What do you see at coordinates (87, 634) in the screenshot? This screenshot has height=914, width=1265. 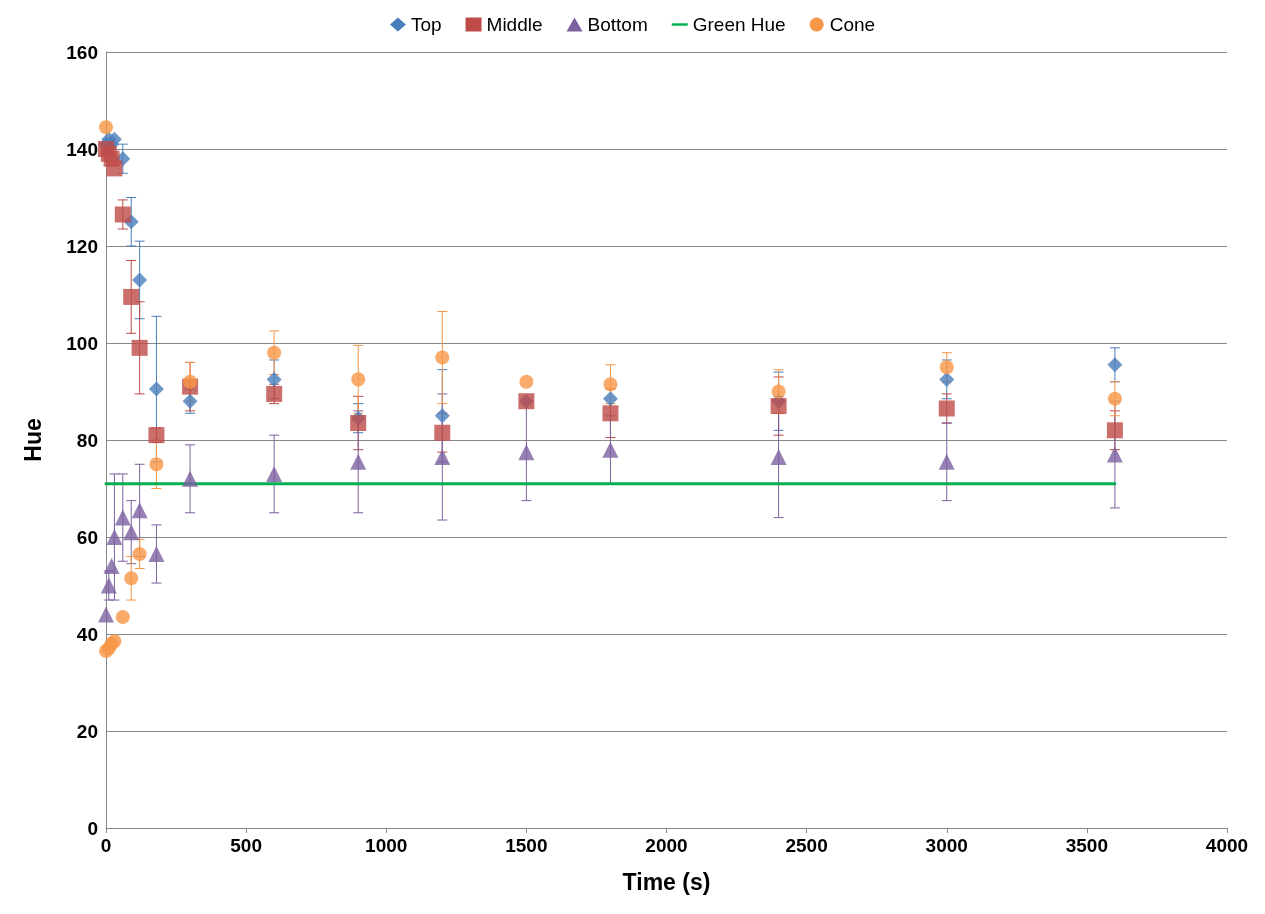 I see `y-tick-label: 40` at bounding box center [87, 634].